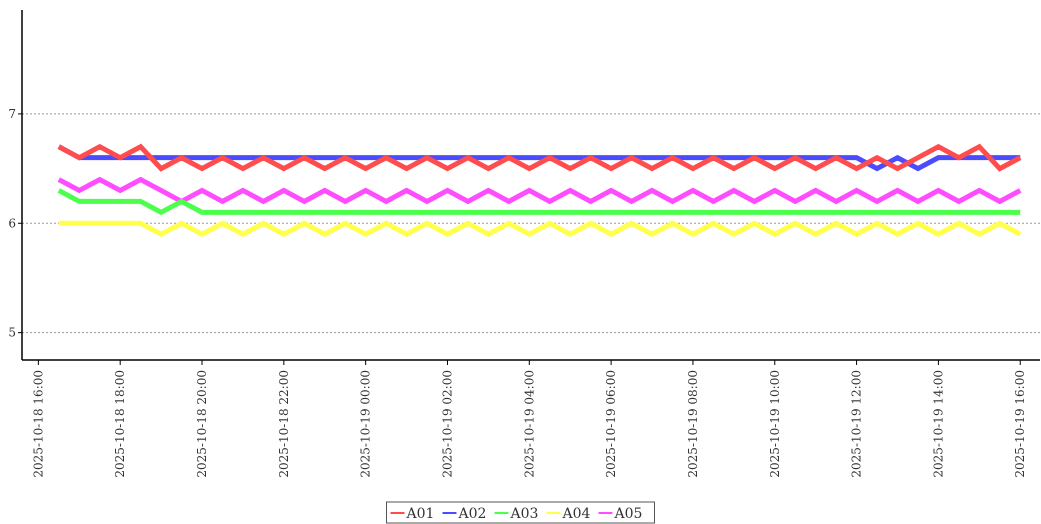  What do you see at coordinates (938, 424) in the screenshot?
I see `x-tick-label: 2025-10-19 14:00` at bounding box center [938, 424].